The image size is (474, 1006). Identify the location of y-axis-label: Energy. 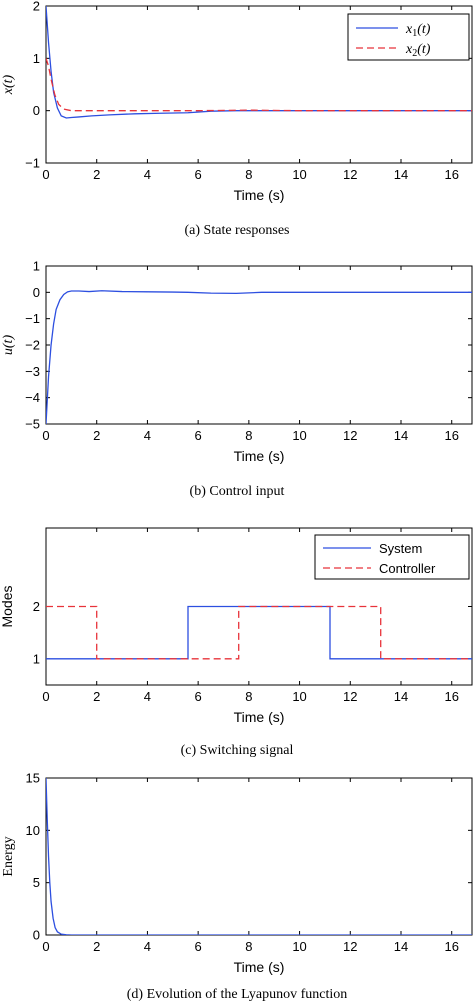
(8, 856).